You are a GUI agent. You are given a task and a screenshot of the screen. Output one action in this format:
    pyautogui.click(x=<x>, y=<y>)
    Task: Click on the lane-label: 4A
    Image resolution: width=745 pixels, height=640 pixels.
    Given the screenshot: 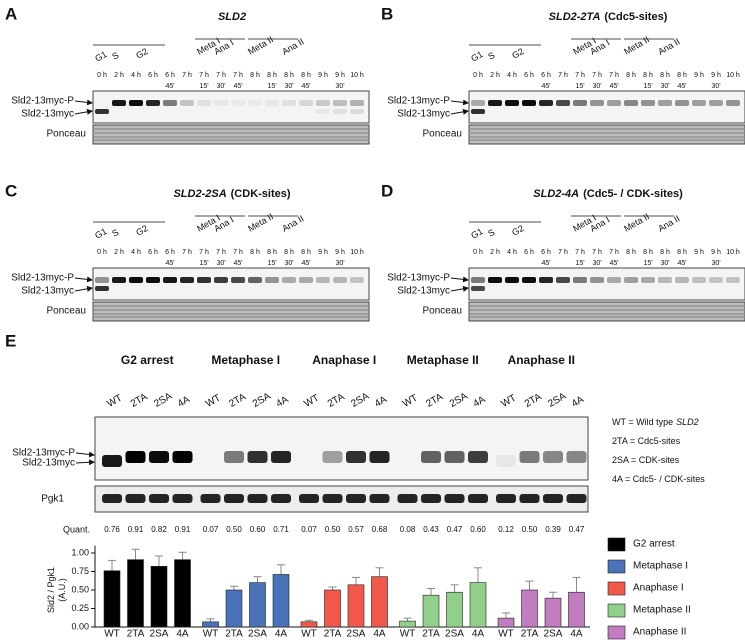 What is the action you would take?
    pyautogui.click(x=381, y=402)
    